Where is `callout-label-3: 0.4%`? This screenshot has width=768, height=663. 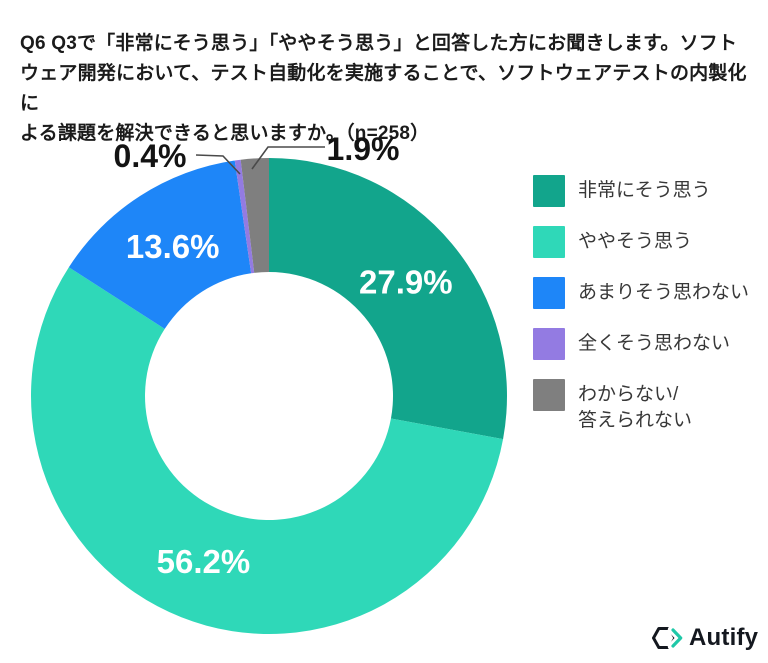 callout-label-3: 0.4% is located at coordinates (150, 156).